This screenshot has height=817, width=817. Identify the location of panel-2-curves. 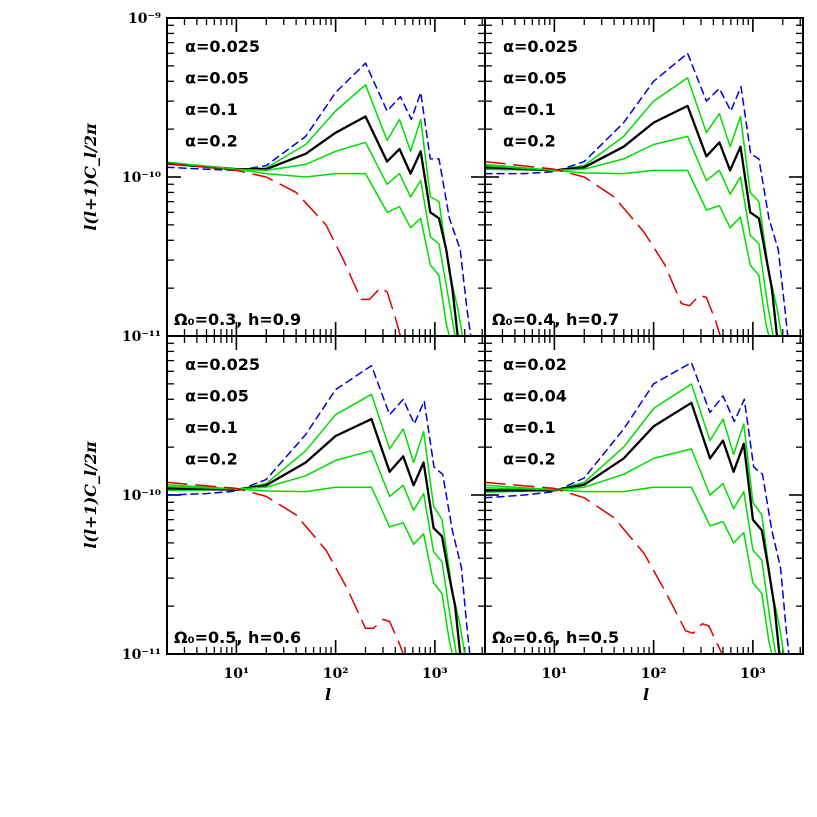
(637, 194).